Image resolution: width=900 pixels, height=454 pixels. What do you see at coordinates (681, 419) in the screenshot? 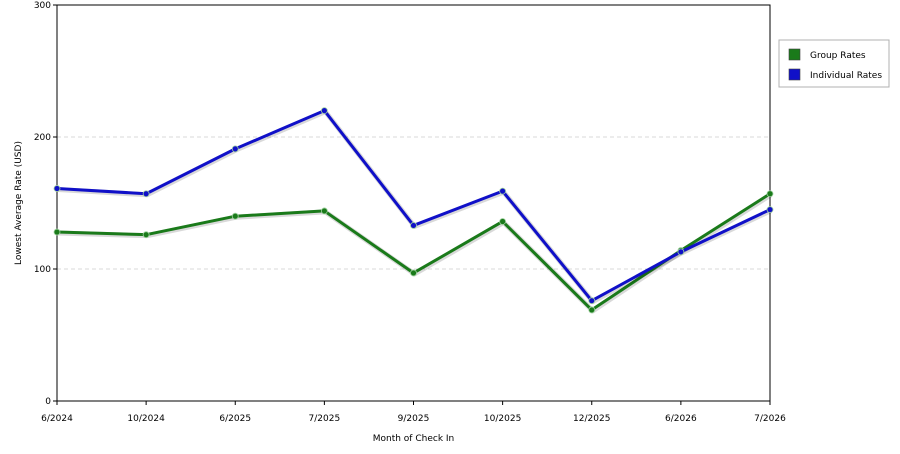
I see `x-tick-label: 6/2026` at bounding box center [681, 419].